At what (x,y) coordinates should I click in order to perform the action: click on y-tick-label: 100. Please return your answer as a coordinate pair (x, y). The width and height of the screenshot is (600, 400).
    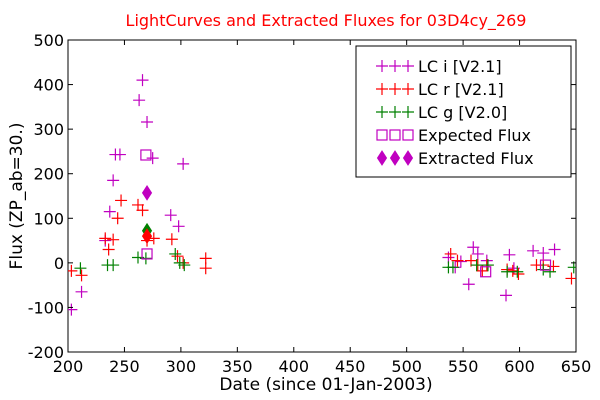
    Looking at the image, I should click on (48, 218).